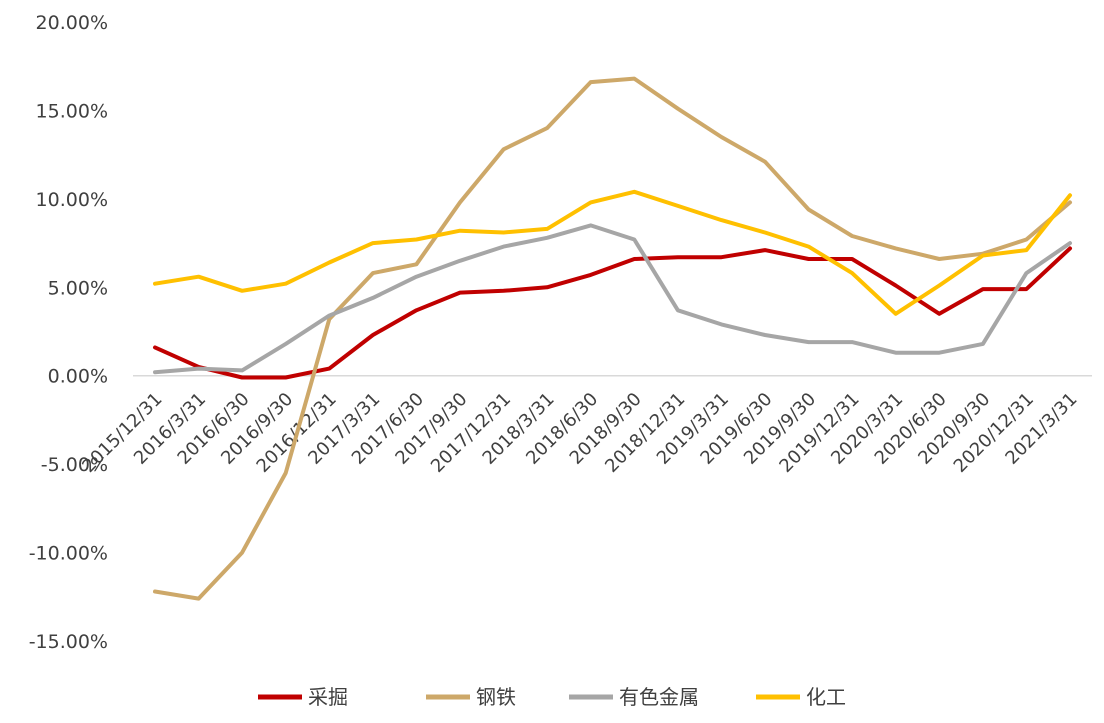  What do you see at coordinates (78, 377) in the screenshot?
I see `y-tick-label: 0.00%` at bounding box center [78, 377].